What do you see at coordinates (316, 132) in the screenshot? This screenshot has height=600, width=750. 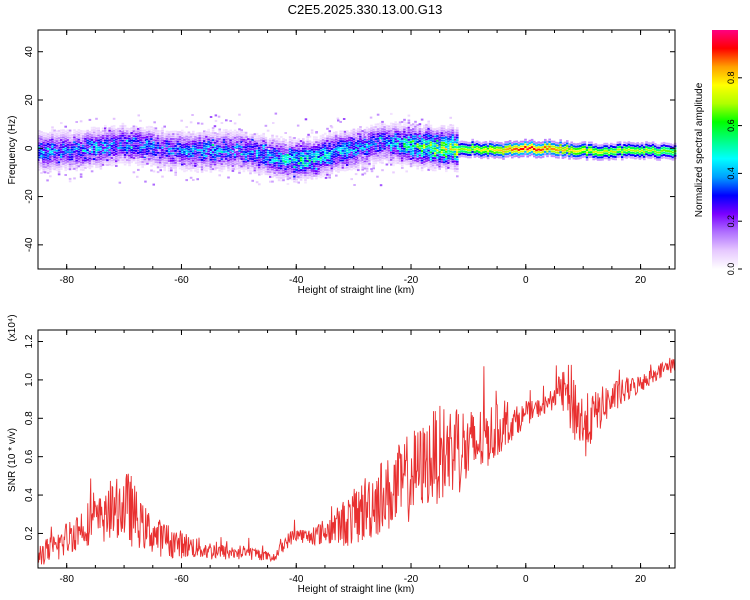 I see `spectrogram-speck` at bounding box center [316, 132].